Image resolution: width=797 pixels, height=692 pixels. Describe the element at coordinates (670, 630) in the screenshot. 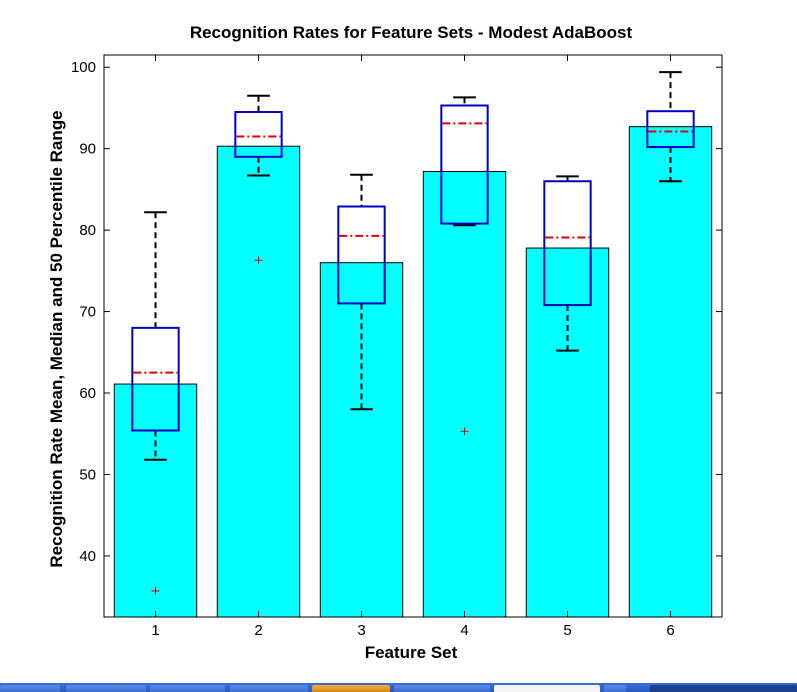

I see `x-tick-label: 6` at that location.